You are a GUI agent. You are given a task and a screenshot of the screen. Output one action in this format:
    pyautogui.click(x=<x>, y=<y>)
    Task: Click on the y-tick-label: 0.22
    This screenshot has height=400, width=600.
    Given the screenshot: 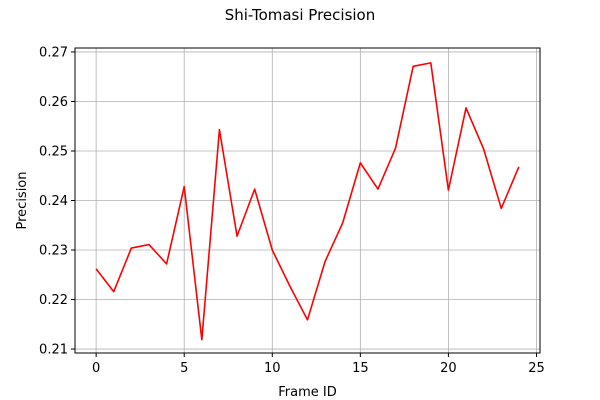 What is the action you would take?
    pyautogui.click(x=53, y=300)
    